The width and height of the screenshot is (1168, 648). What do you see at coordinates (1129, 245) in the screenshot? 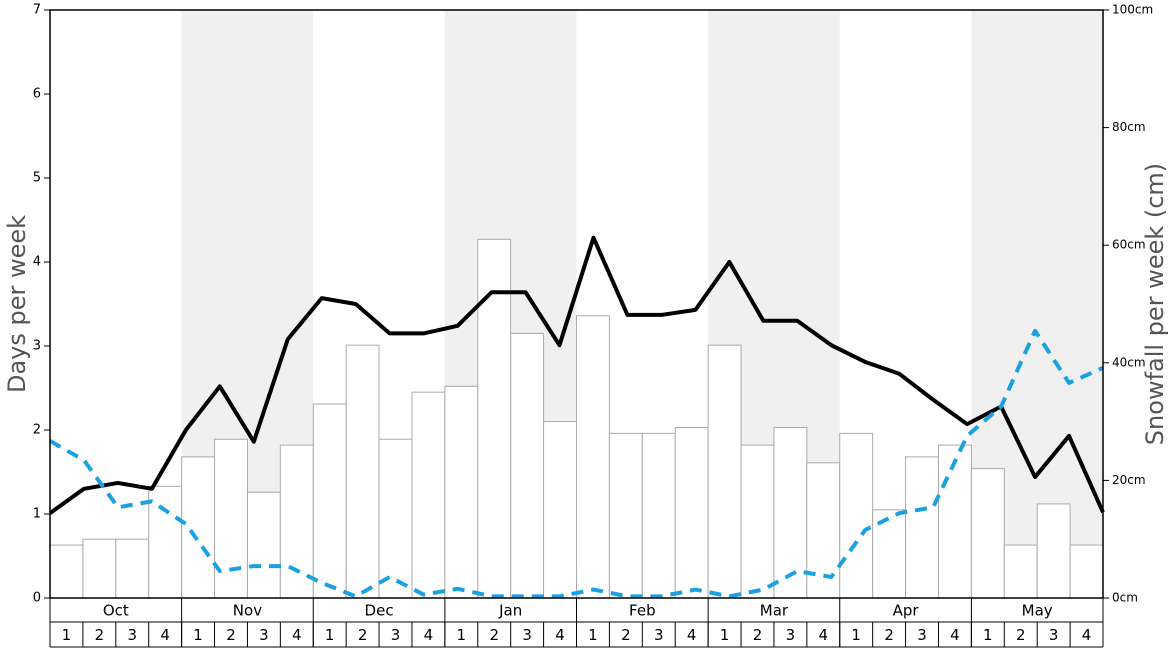
I see `y2-tick-label: 60cm` at bounding box center [1129, 245].